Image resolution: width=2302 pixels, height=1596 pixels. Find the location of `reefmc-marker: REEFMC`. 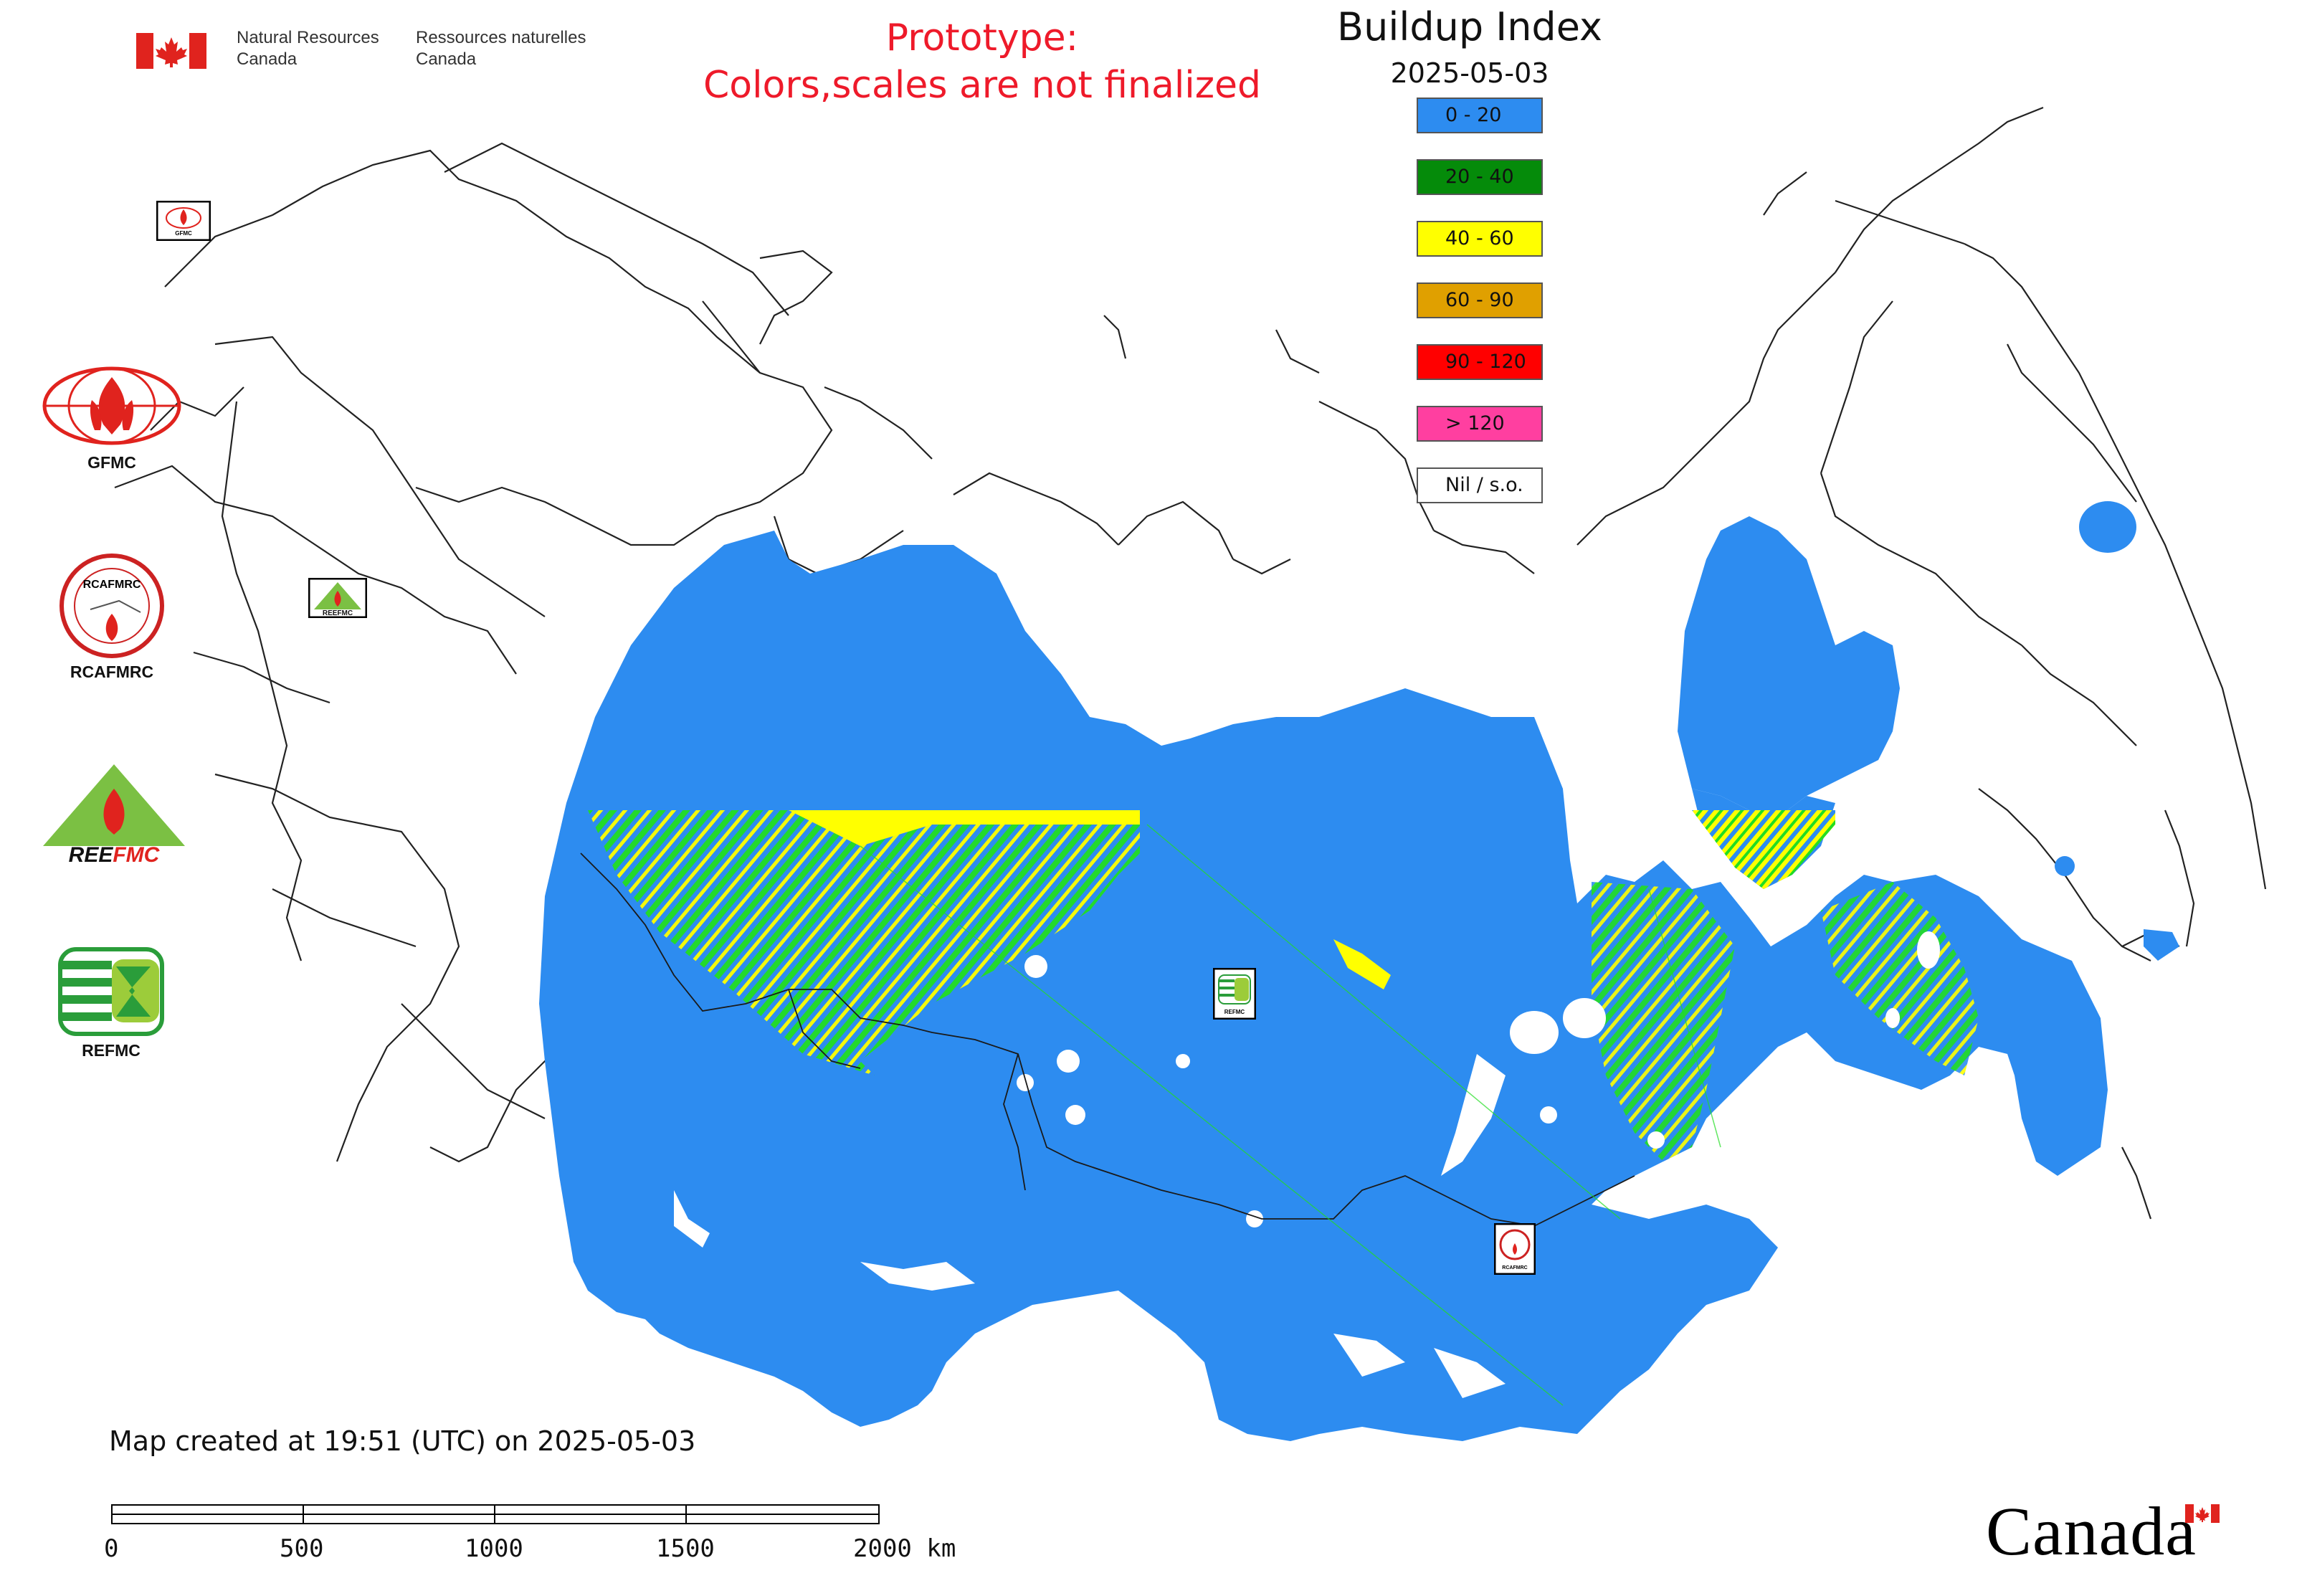

reefmc-marker: REEFMC is located at coordinates (338, 599).